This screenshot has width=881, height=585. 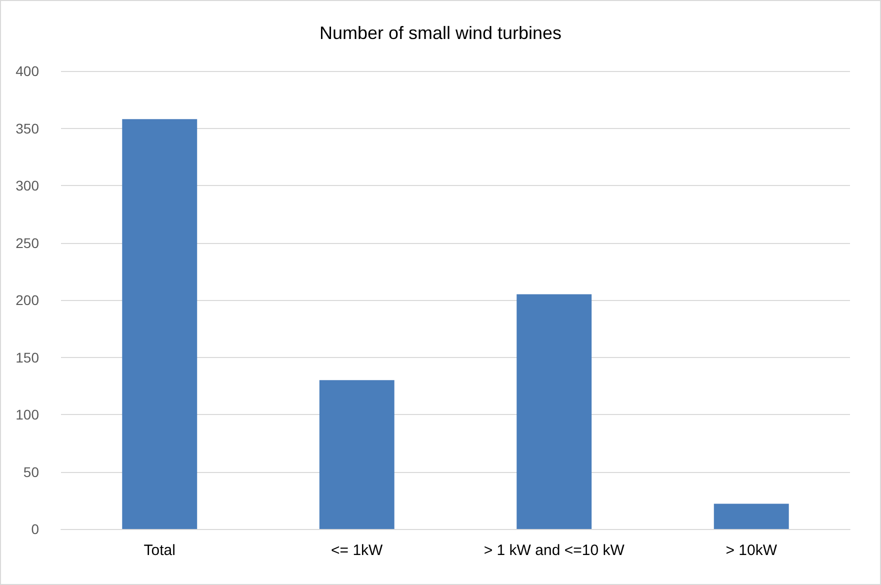 I want to click on x-tick-label: Total, so click(x=160, y=550).